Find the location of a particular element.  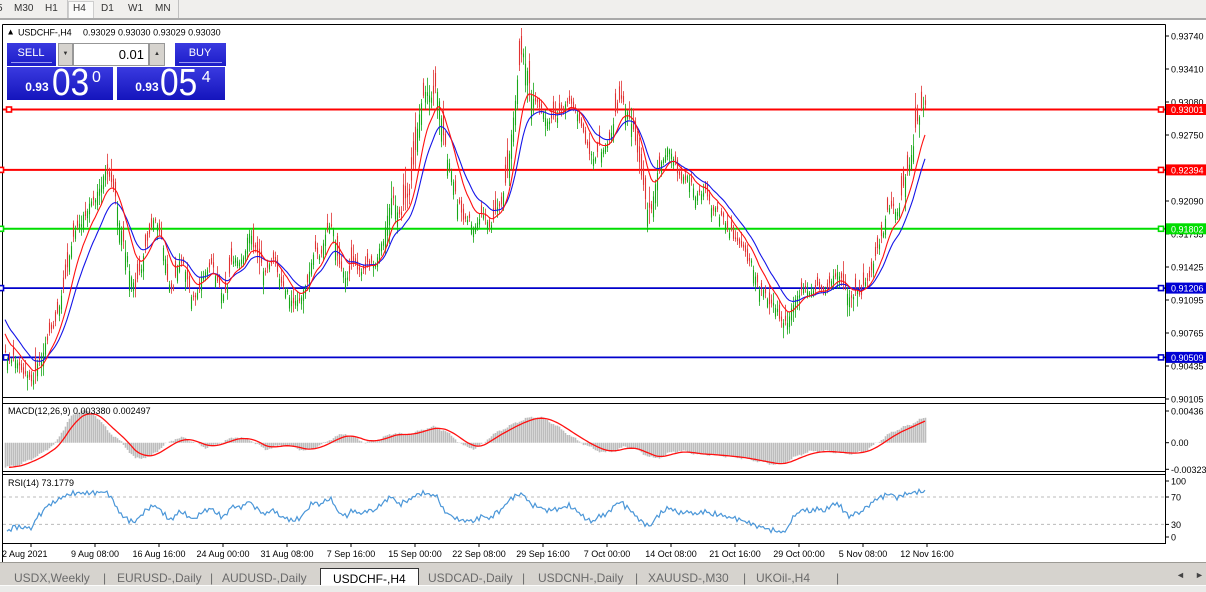

svg-text: 16 Aug 16:00 is located at coordinates (158, 554).